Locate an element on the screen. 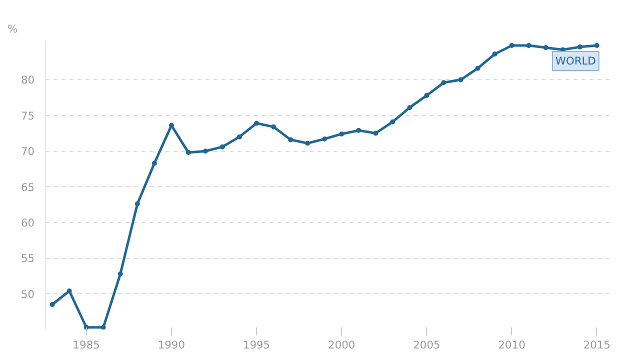 Image resolution: width=630 pixels, height=354 pixels. y-axis-title: % is located at coordinates (13, 29).